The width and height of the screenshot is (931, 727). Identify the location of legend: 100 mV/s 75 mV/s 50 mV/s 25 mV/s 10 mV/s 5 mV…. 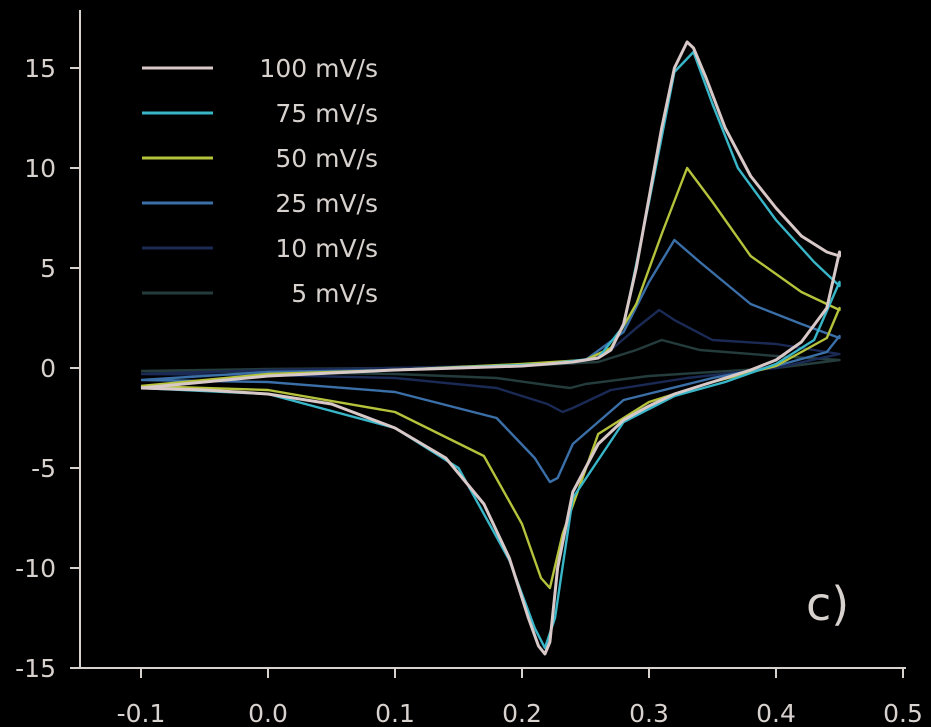
(260, 181).